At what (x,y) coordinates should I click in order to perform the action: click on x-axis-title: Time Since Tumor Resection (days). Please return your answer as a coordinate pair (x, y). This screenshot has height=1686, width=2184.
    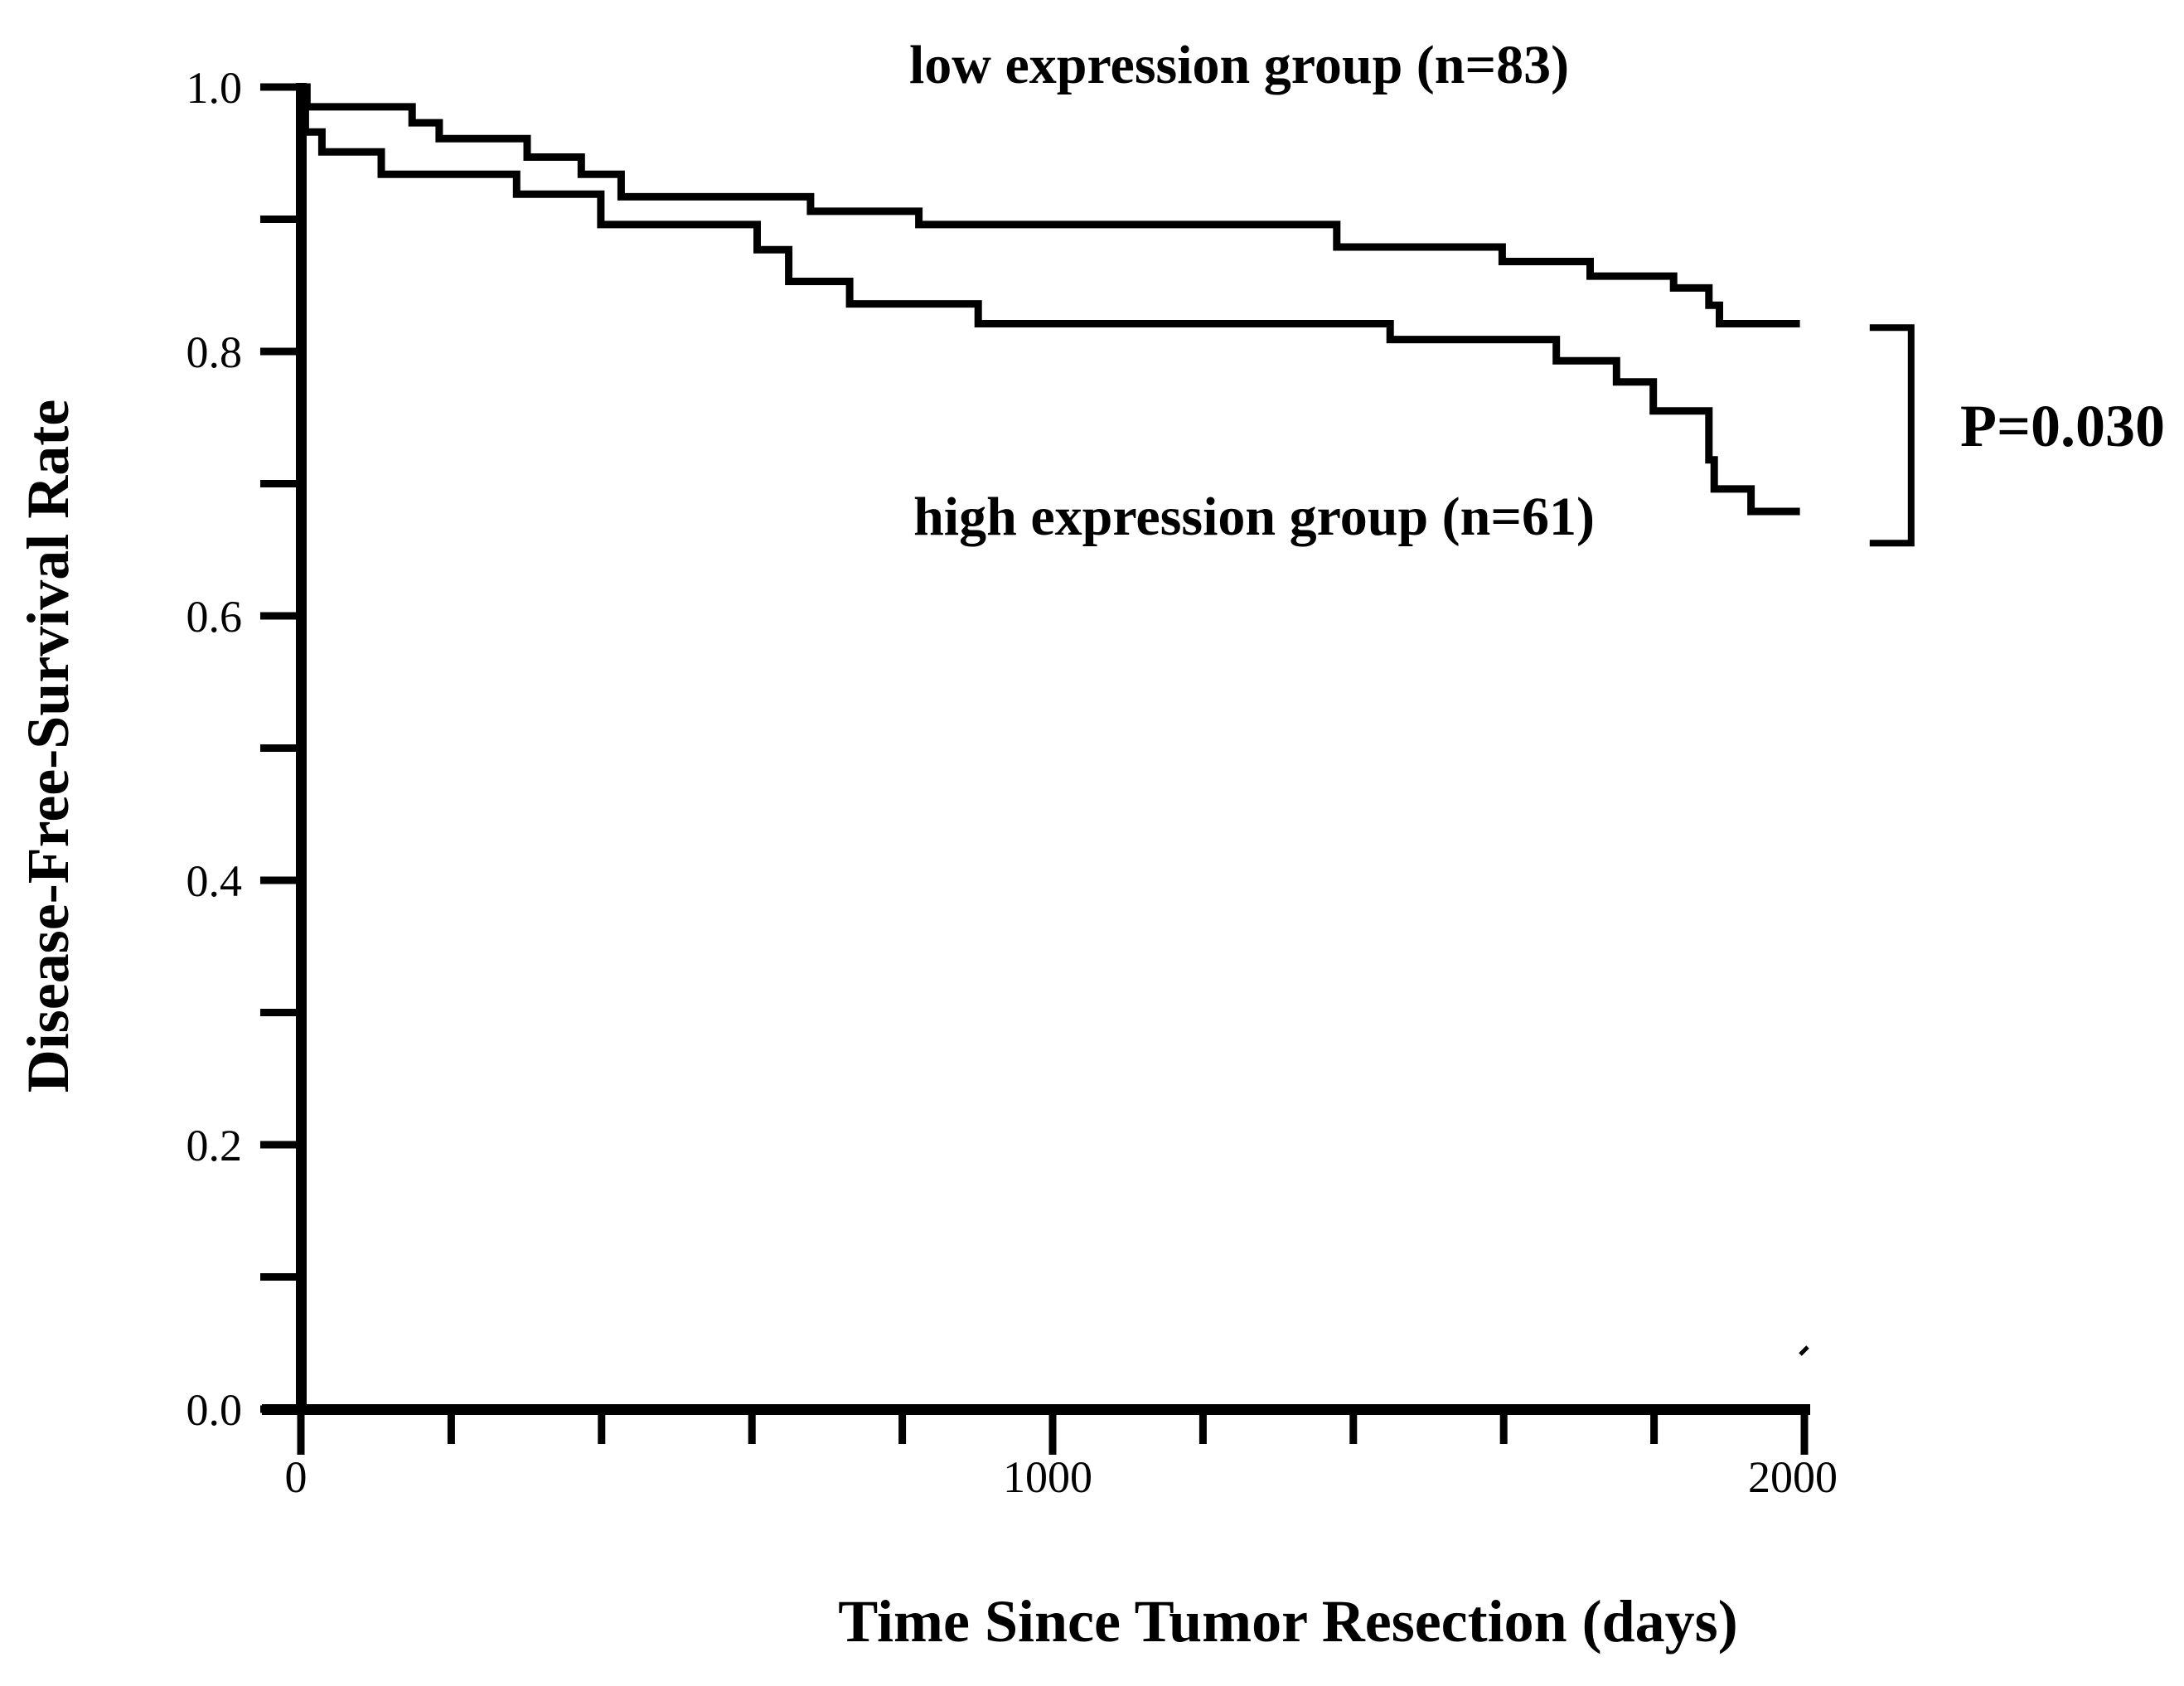
    Looking at the image, I should click on (1287, 1621).